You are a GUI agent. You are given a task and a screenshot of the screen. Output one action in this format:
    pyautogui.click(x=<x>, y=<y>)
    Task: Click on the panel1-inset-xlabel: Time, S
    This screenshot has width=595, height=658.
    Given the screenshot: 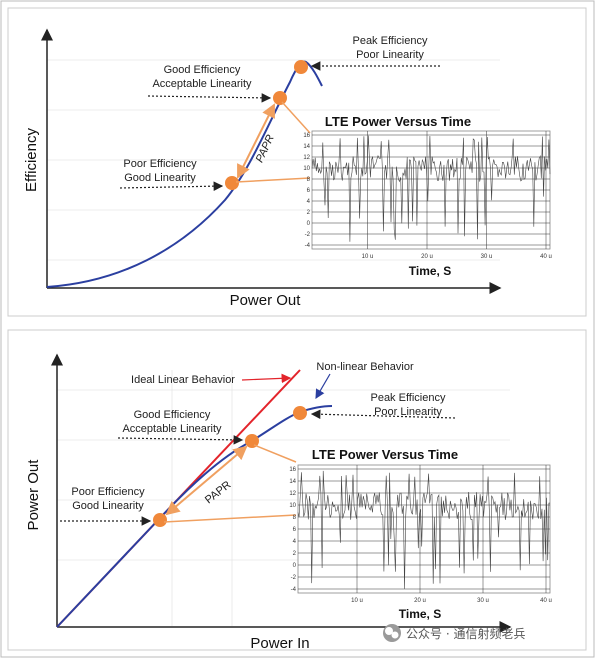 What is the action you would take?
    pyautogui.click(x=430, y=271)
    